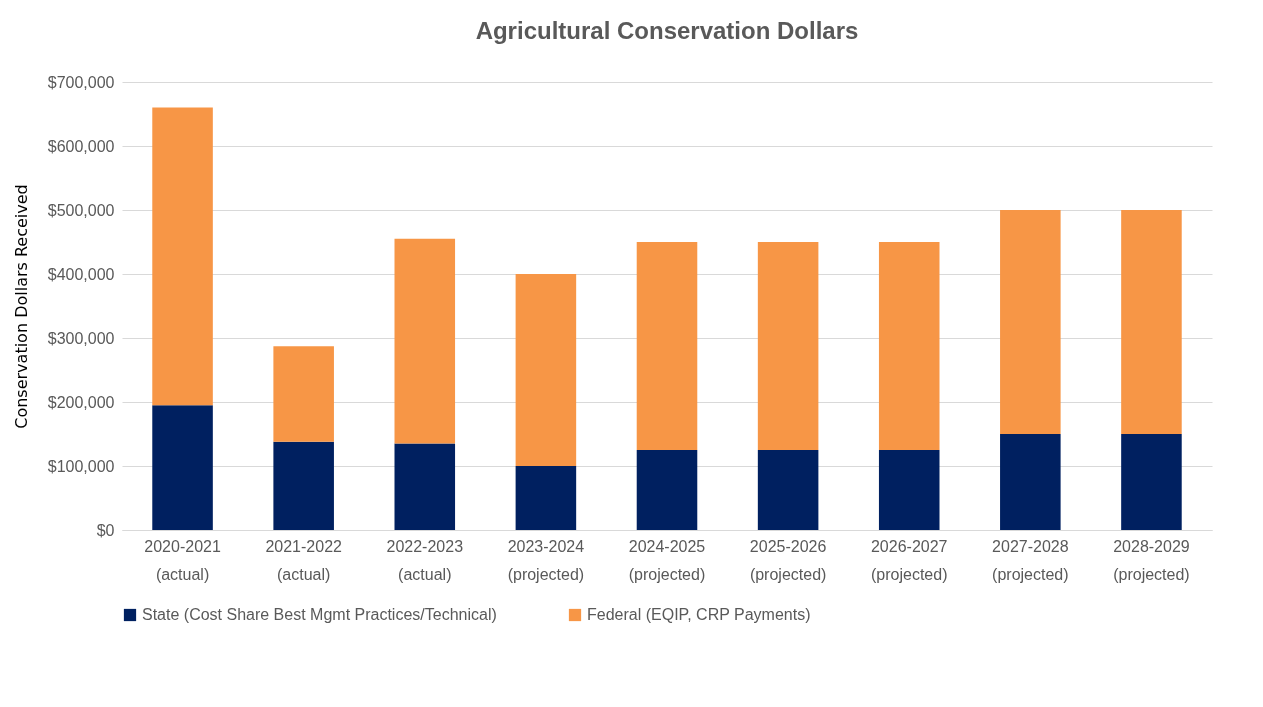 The height and width of the screenshot is (707, 1263). Describe the element at coordinates (319, 614) in the screenshot. I see `legend-label: State (Cost Share Best Mgmt Practices/Technical)` at that location.